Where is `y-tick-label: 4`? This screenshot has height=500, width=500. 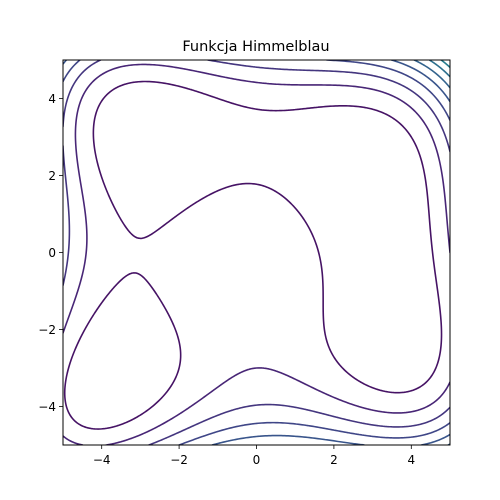 y-tick-label: 4 is located at coordinates (52, 99).